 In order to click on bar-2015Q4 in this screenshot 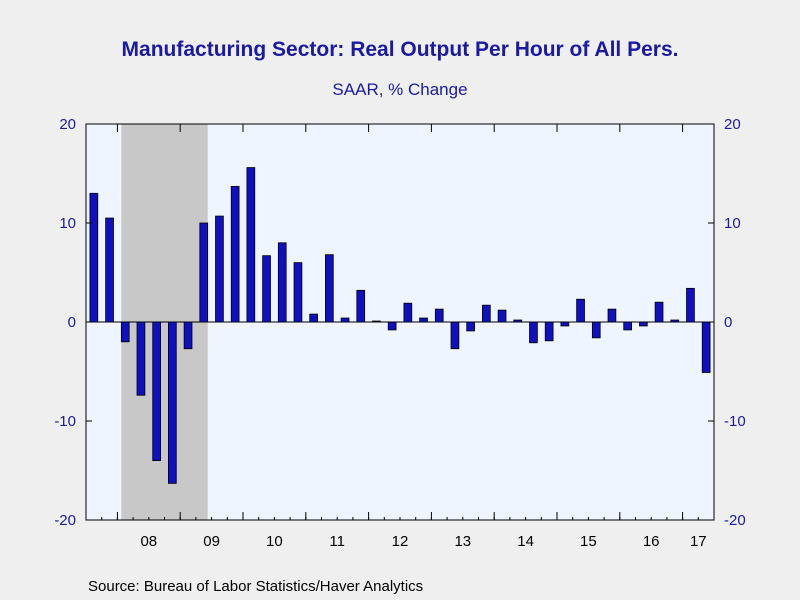, I will do `click(612, 315)`.